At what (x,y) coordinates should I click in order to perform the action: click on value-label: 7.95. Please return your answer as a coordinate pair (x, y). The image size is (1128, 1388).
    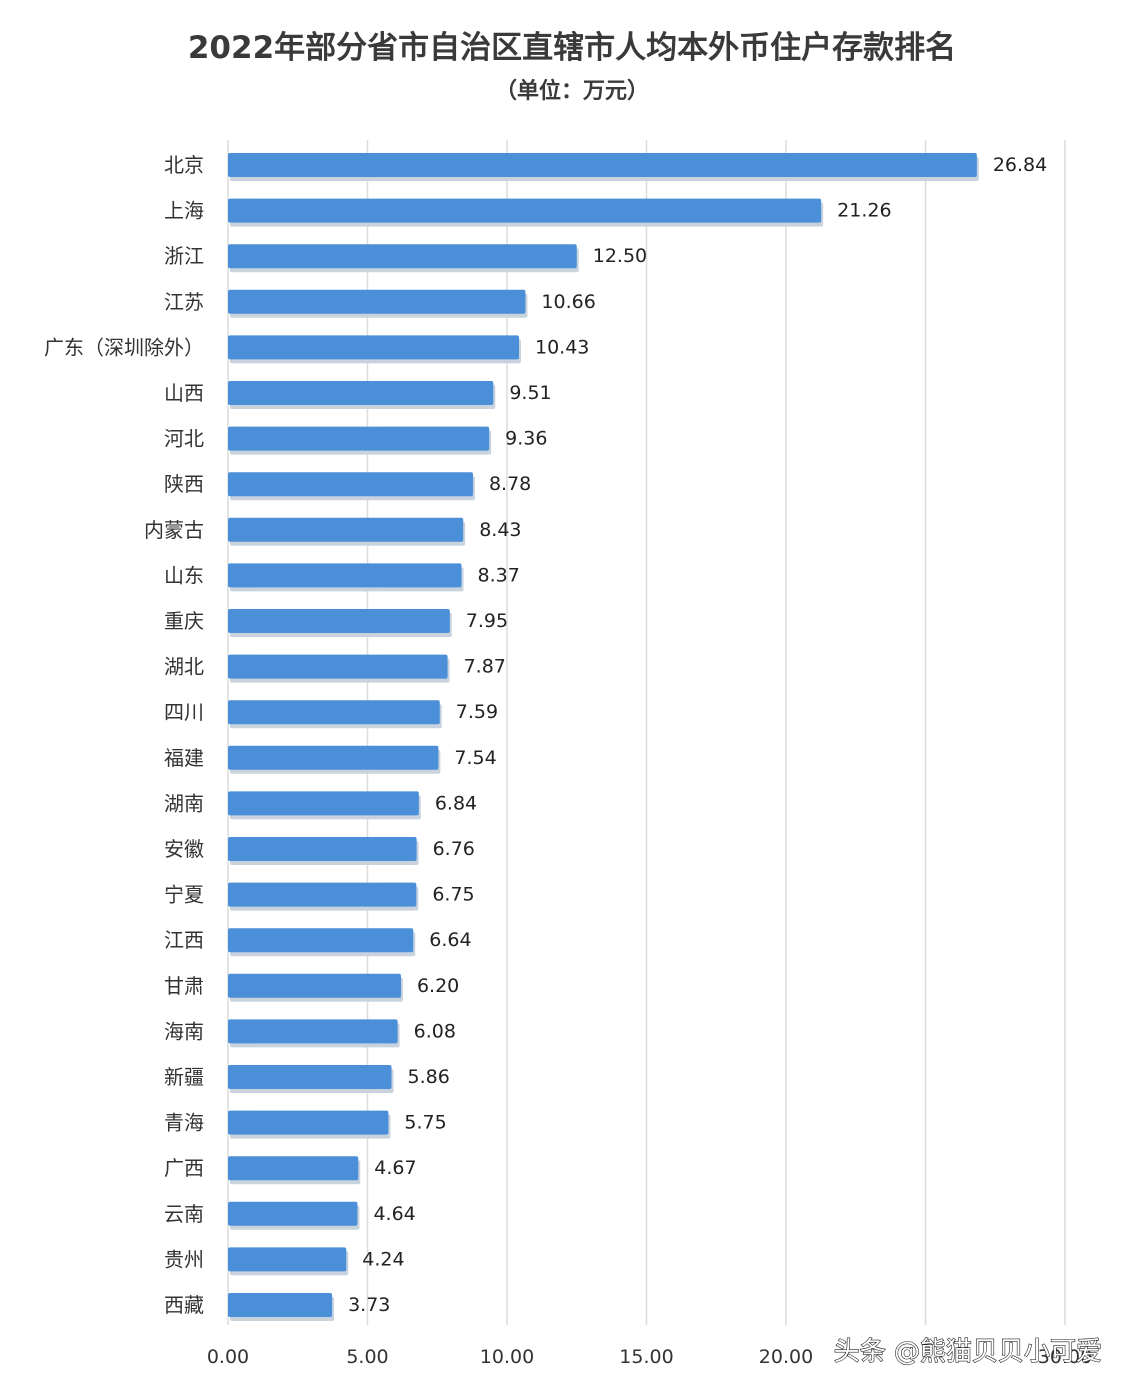
    Looking at the image, I should click on (487, 621).